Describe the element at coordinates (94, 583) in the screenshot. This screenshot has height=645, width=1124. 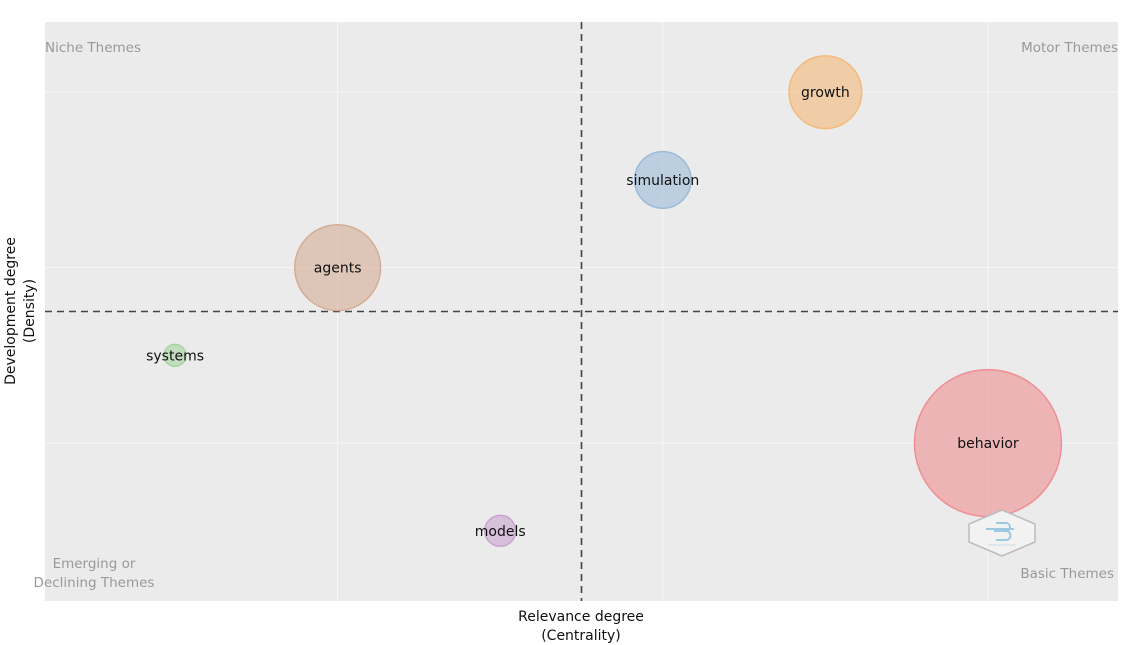
I see `quadrant-label-emerging-line-2: Declining Themes` at that location.